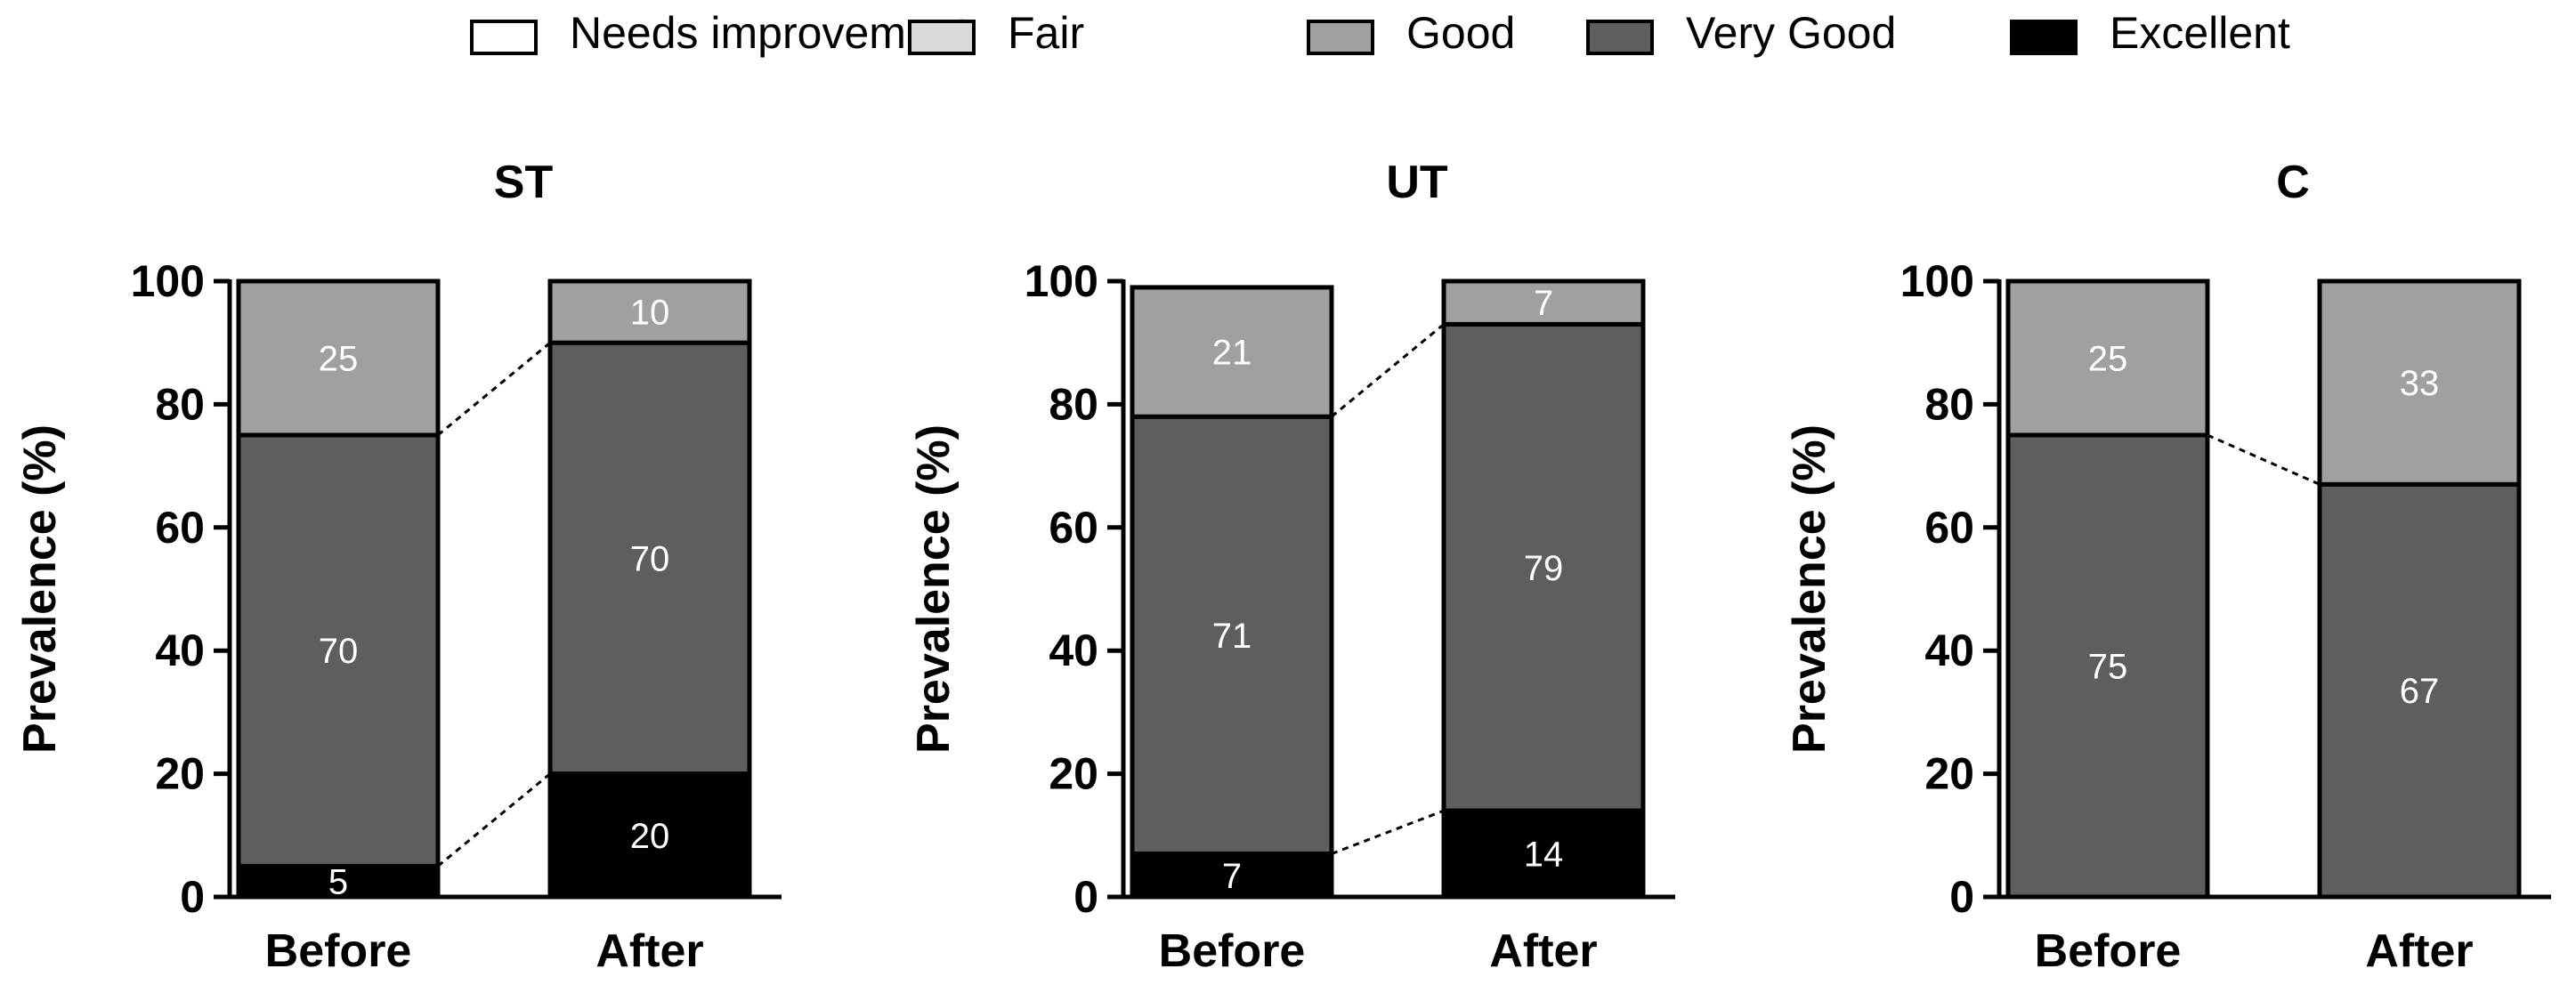 The width and height of the screenshot is (2576, 985). What do you see at coordinates (2293, 182) in the screenshot?
I see `panel-title: C` at bounding box center [2293, 182].